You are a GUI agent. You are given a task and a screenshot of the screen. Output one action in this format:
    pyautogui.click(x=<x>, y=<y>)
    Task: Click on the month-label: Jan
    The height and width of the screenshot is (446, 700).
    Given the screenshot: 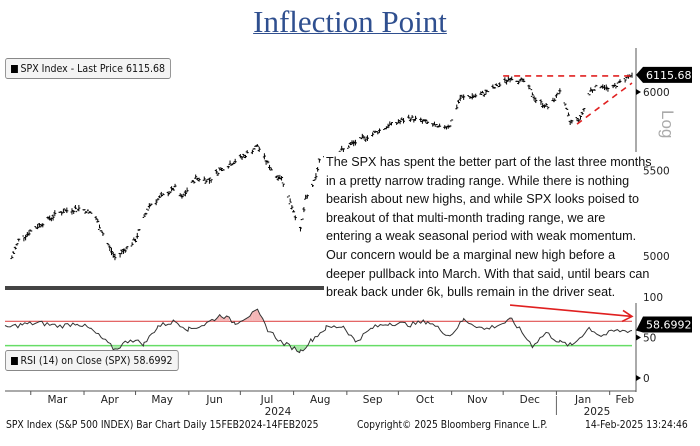 What is the action you would take?
    pyautogui.click(x=582, y=400)
    